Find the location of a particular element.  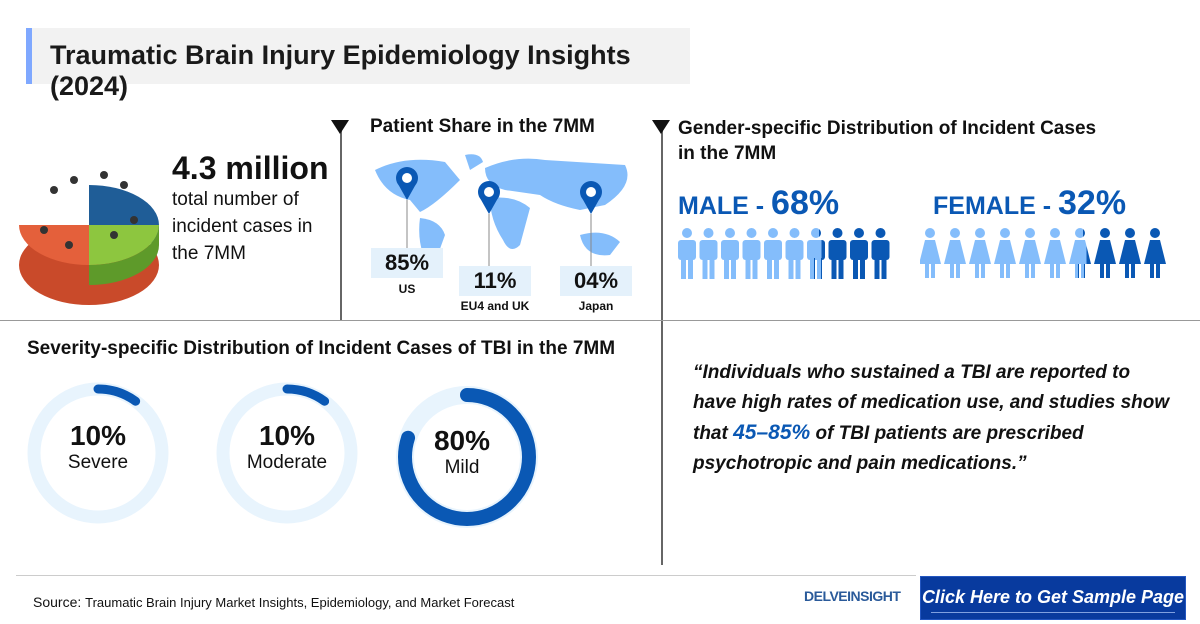

world-map is located at coordinates (501, 211).